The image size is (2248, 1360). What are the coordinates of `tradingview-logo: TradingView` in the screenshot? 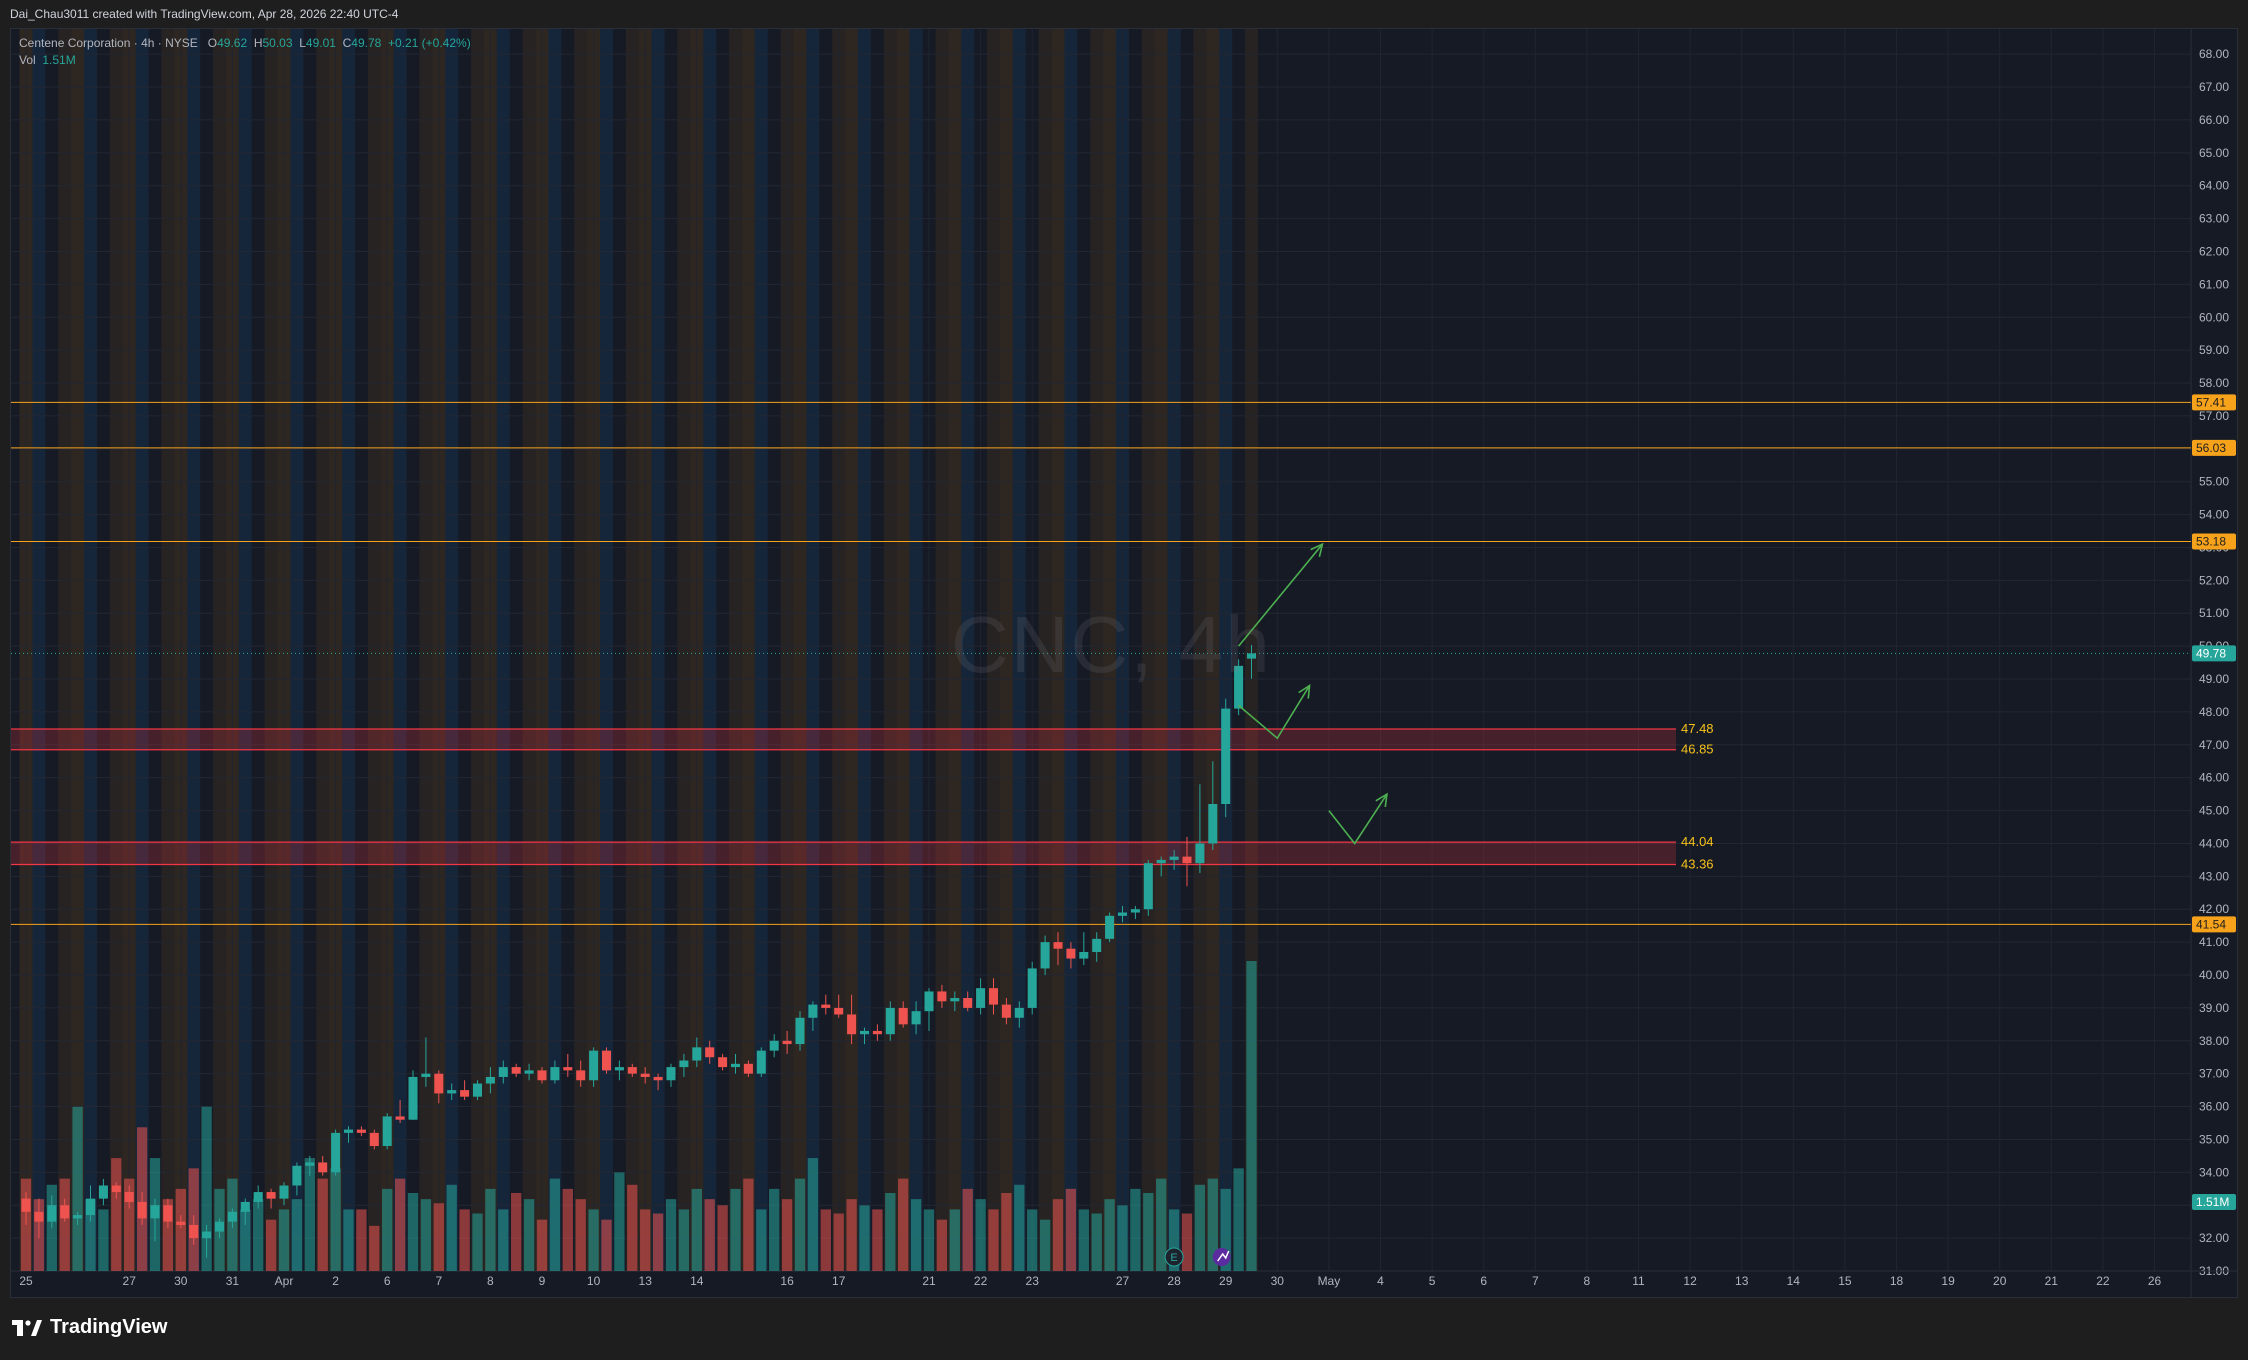 It's located at (89, 1327).